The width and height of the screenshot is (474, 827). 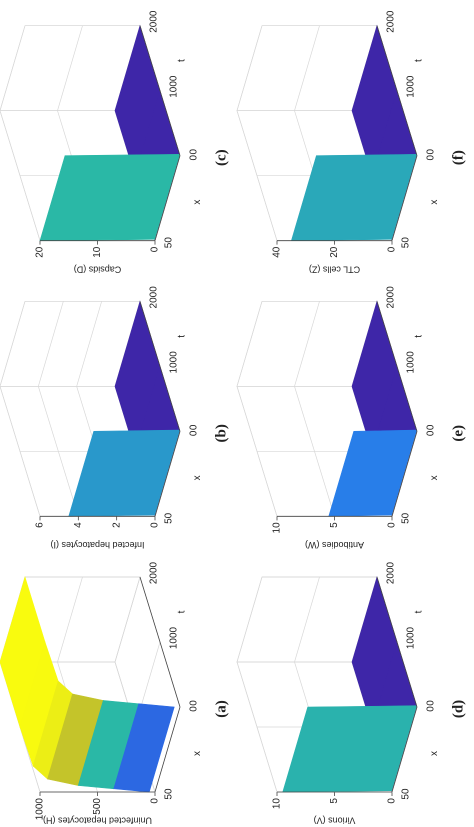 What do you see at coordinates (458, 709) in the screenshot?
I see `panel-label: (d)` at bounding box center [458, 709].